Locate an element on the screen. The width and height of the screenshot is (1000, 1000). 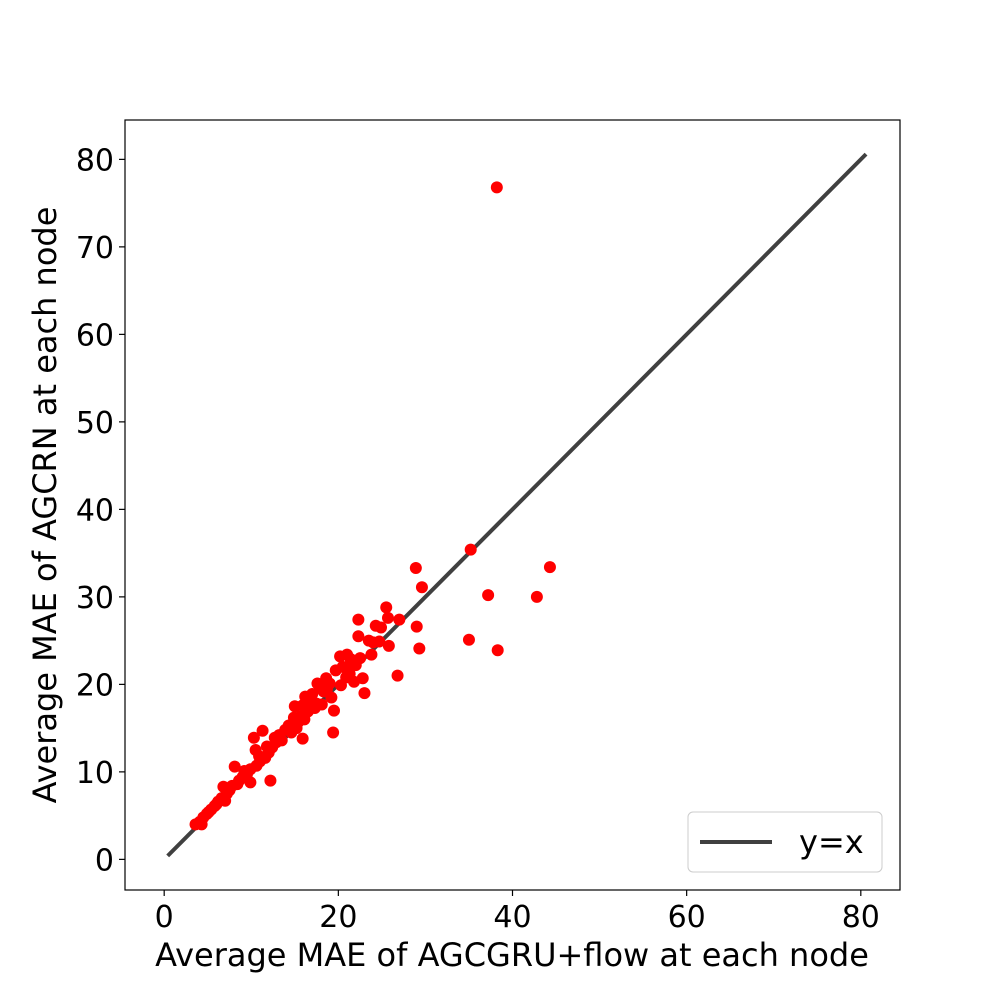
y-tick-label: 60 is located at coordinates (95, 335).